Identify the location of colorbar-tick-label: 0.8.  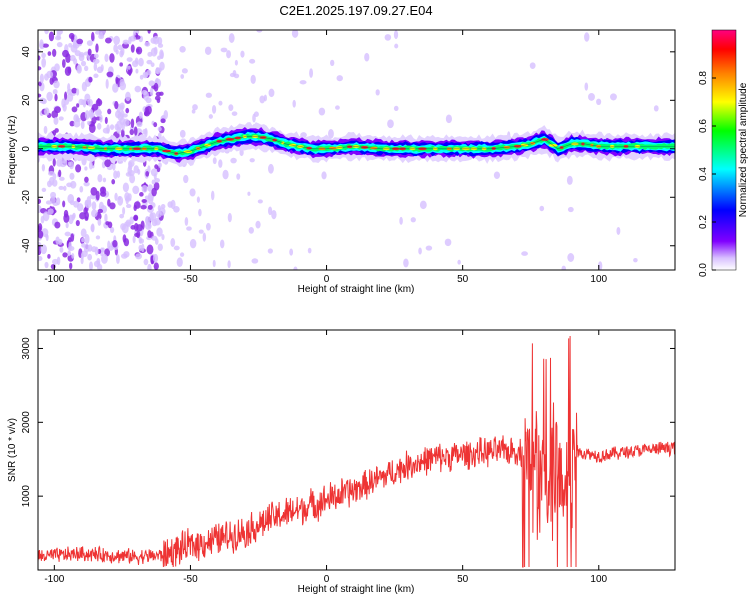
(703, 78).